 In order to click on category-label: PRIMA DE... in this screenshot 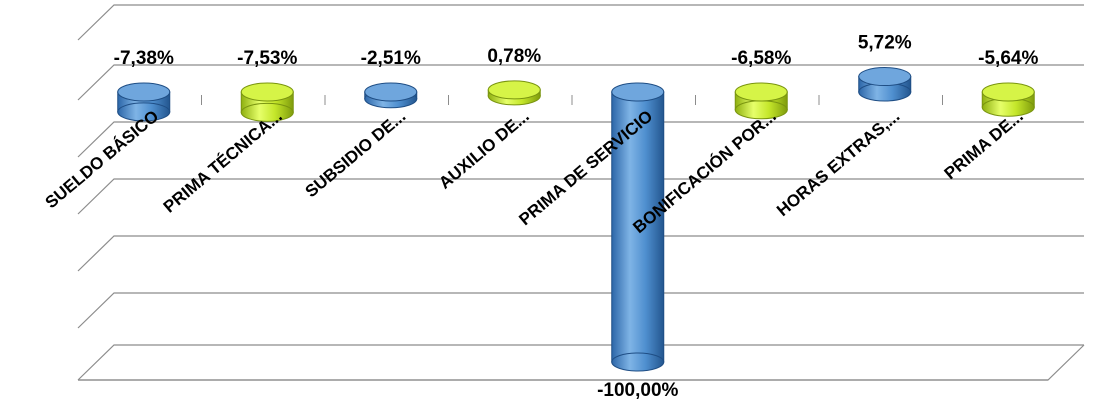, I will do `click(984, 145)`.